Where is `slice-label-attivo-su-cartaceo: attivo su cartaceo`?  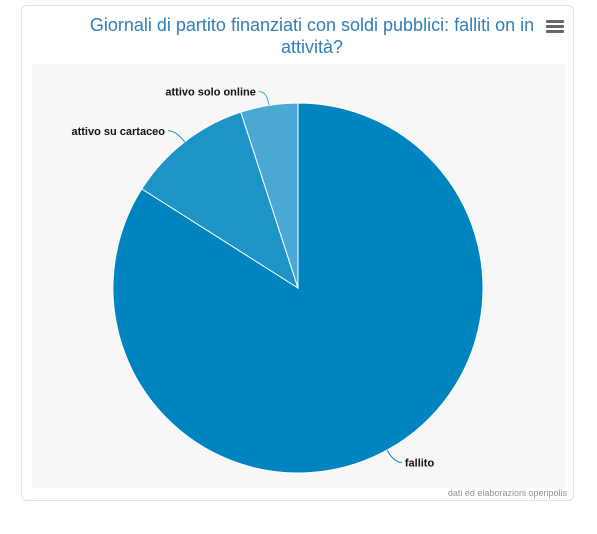 slice-label-attivo-su-cartaceo: attivo su cartaceo is located at coordinates (118, 132).